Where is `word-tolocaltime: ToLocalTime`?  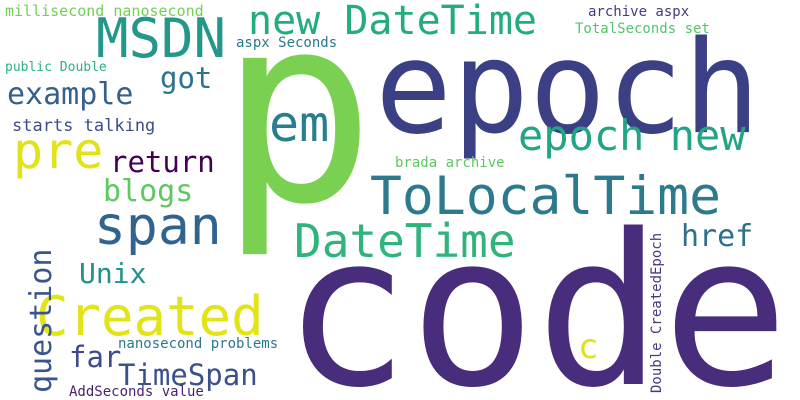 word-tolocaltime: ToLocalTime is located at coordinates (545, 196).